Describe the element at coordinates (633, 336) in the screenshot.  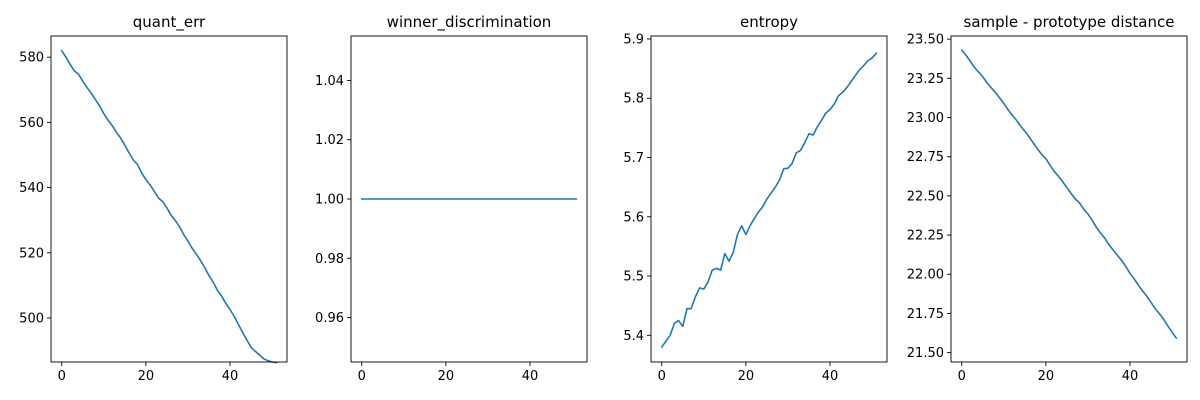
I see `y-tick-label: 5.4` at that location.